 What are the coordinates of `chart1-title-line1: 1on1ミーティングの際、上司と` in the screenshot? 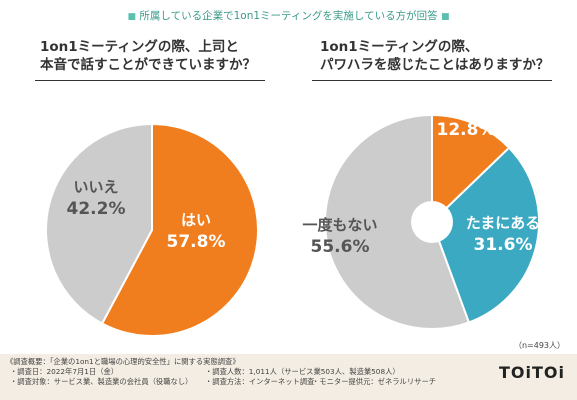 It's located at (139, 47).